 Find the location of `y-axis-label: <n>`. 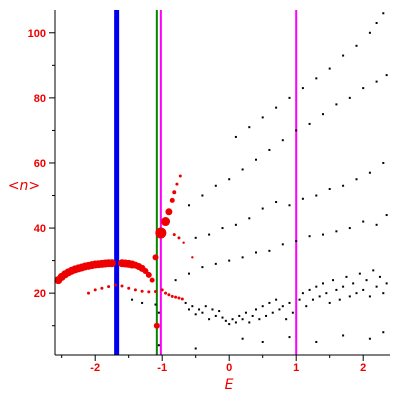

y-axis-label: <n> is located at coordinates (24, 186).